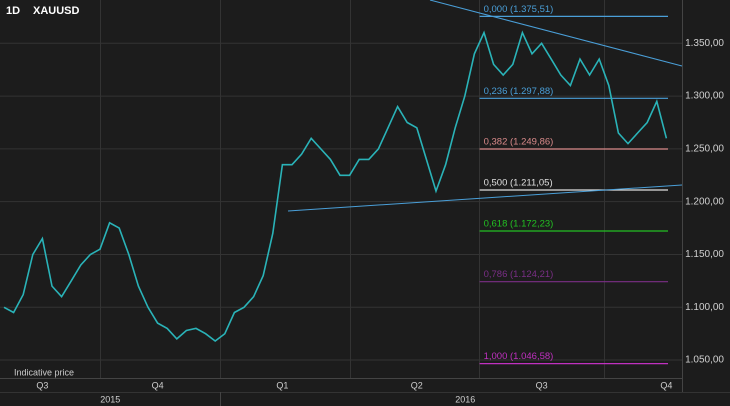  Describe the element at coordinates (704, 149) in the screenshot. I see `y-tick-label: 1.250,00` at that location.